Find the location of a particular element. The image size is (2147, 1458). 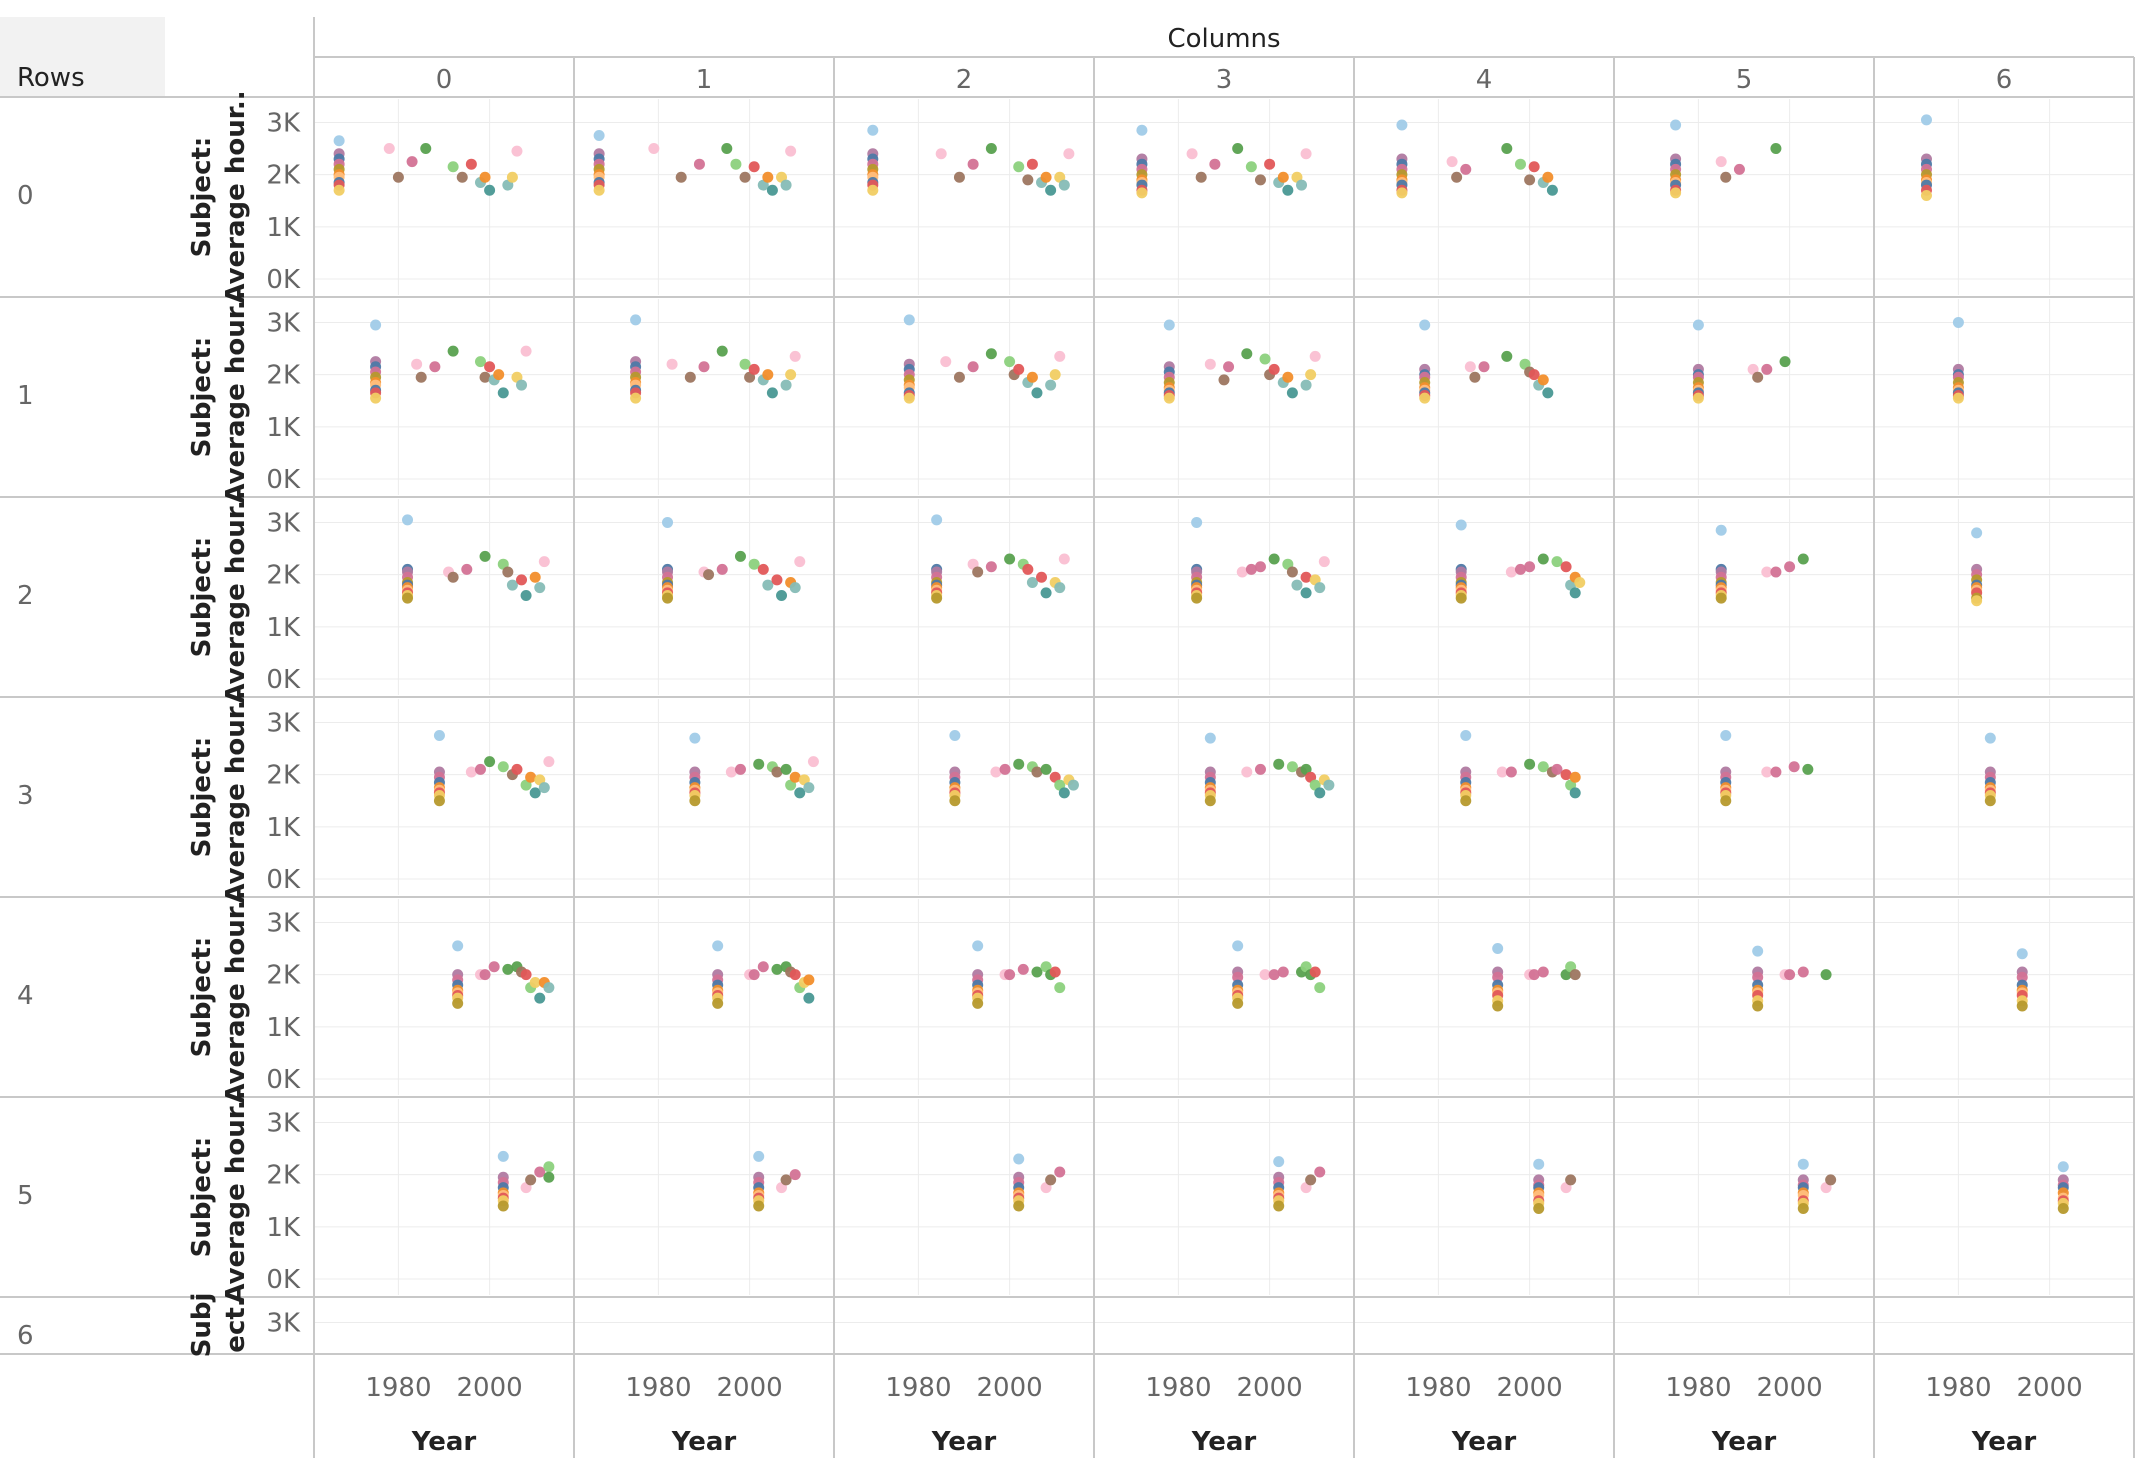

y-axis-title: Subject: is located at coordinates (202, 197).